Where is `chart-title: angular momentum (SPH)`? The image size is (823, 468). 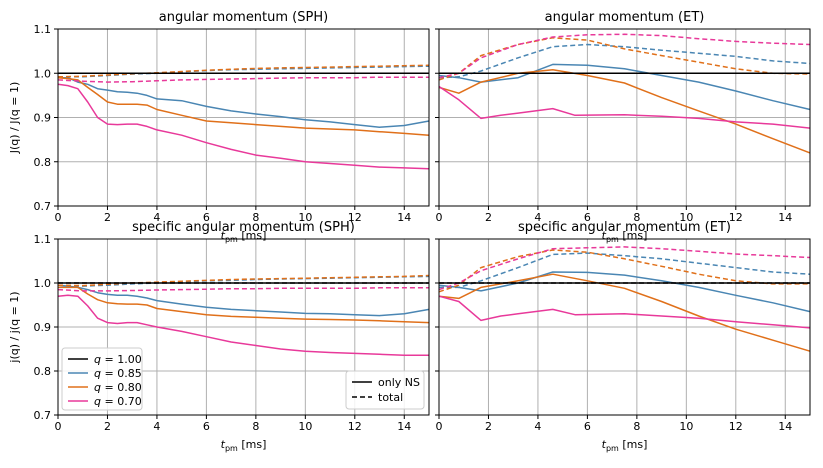
chart-title: angular momentum (SPH) is located at coordinates (243, 17).